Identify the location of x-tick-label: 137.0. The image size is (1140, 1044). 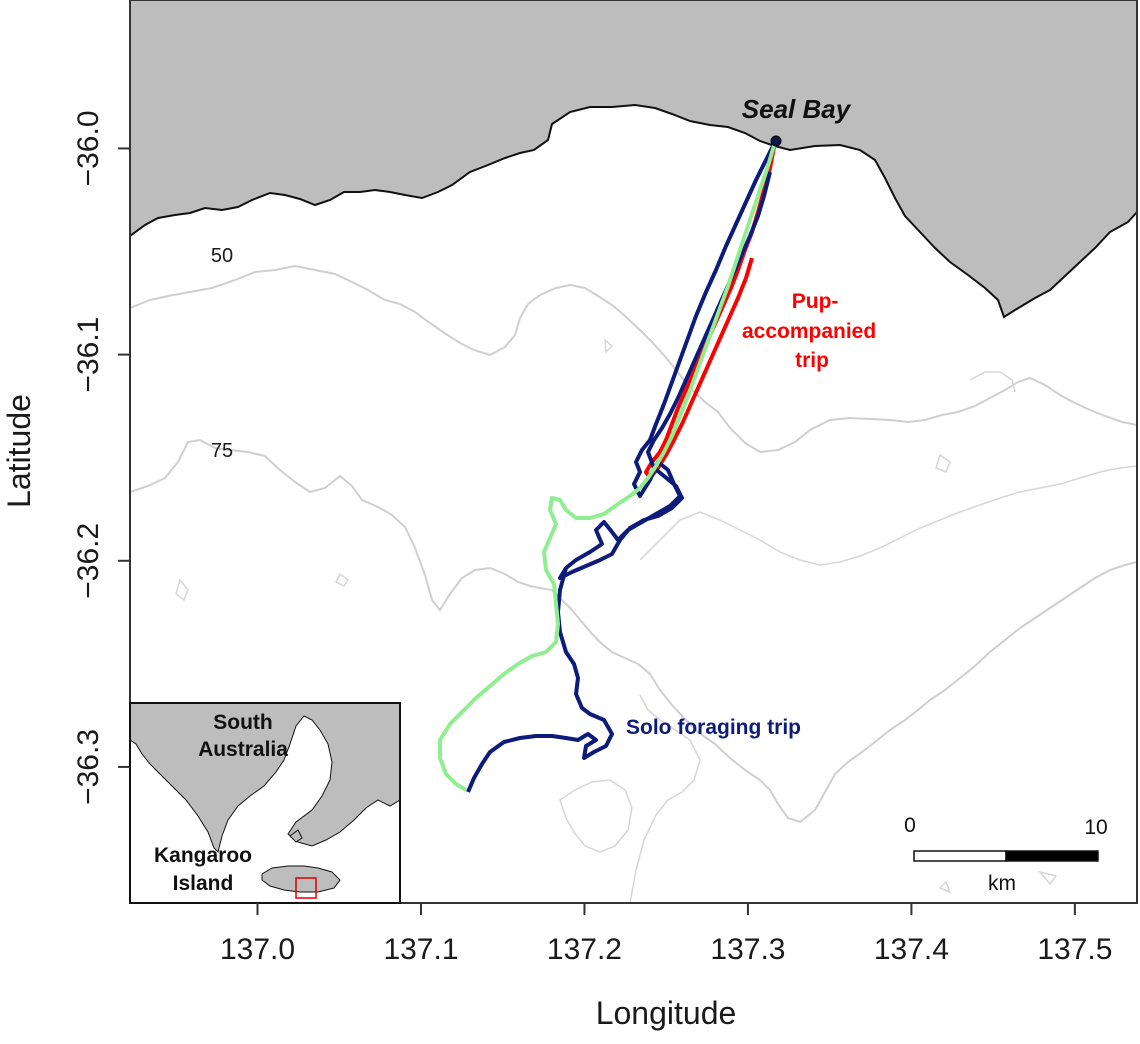
(257, 949).